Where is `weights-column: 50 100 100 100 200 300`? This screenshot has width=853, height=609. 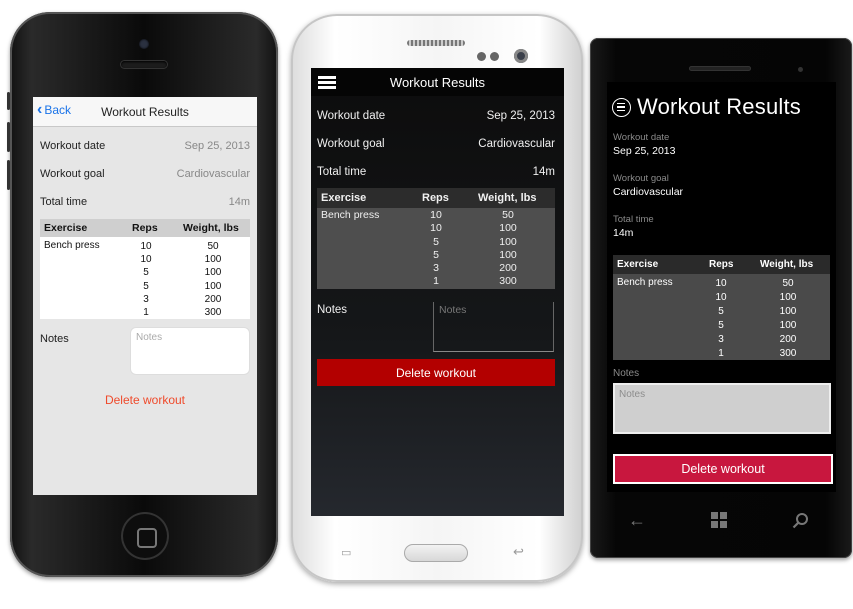
weights-column: 50 100 100 100 200 300 is located at coordinates (508, 249).